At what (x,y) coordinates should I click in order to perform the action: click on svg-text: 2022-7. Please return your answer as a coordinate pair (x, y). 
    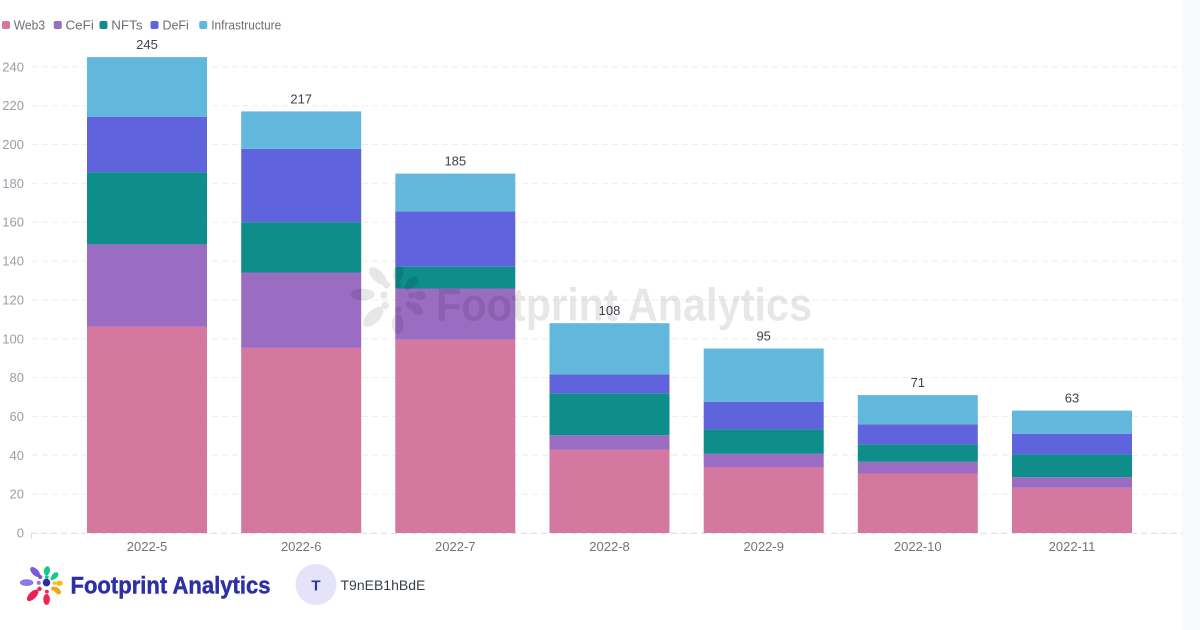
    Looking at the image, I should click on (455, 546).